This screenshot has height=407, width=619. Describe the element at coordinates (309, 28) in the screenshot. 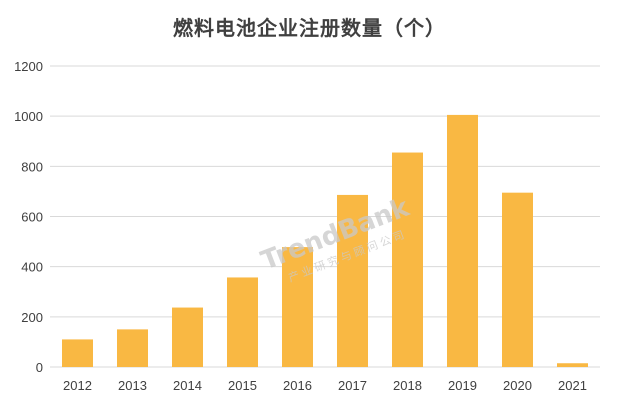

I see `chart-title: 燃料电池企业注册数量（个）` at that location.